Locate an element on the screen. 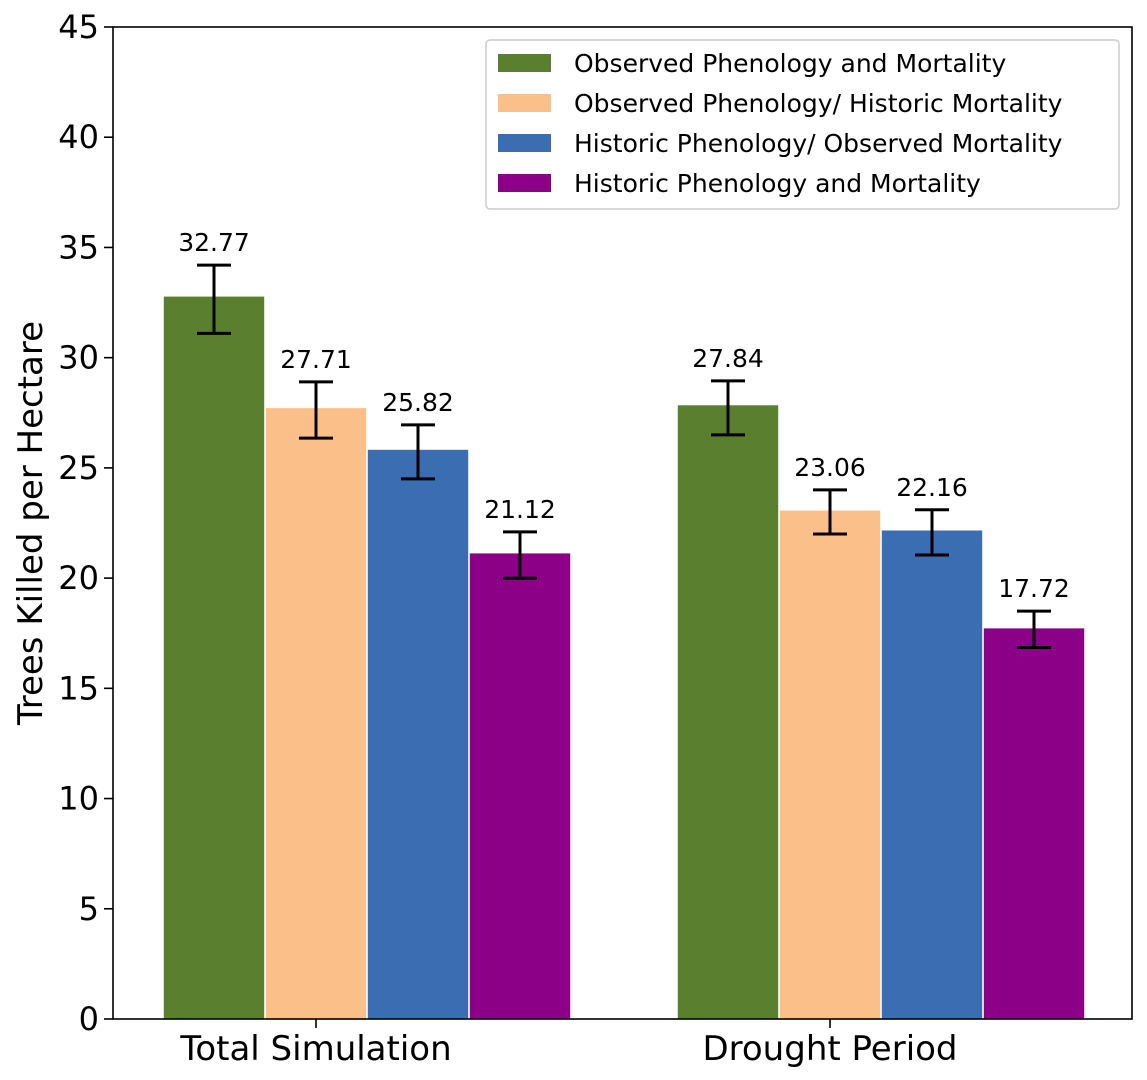 This screenshot has width=1147, height=1080. y-tick-label: 15 is located at coordinates (78, 688).